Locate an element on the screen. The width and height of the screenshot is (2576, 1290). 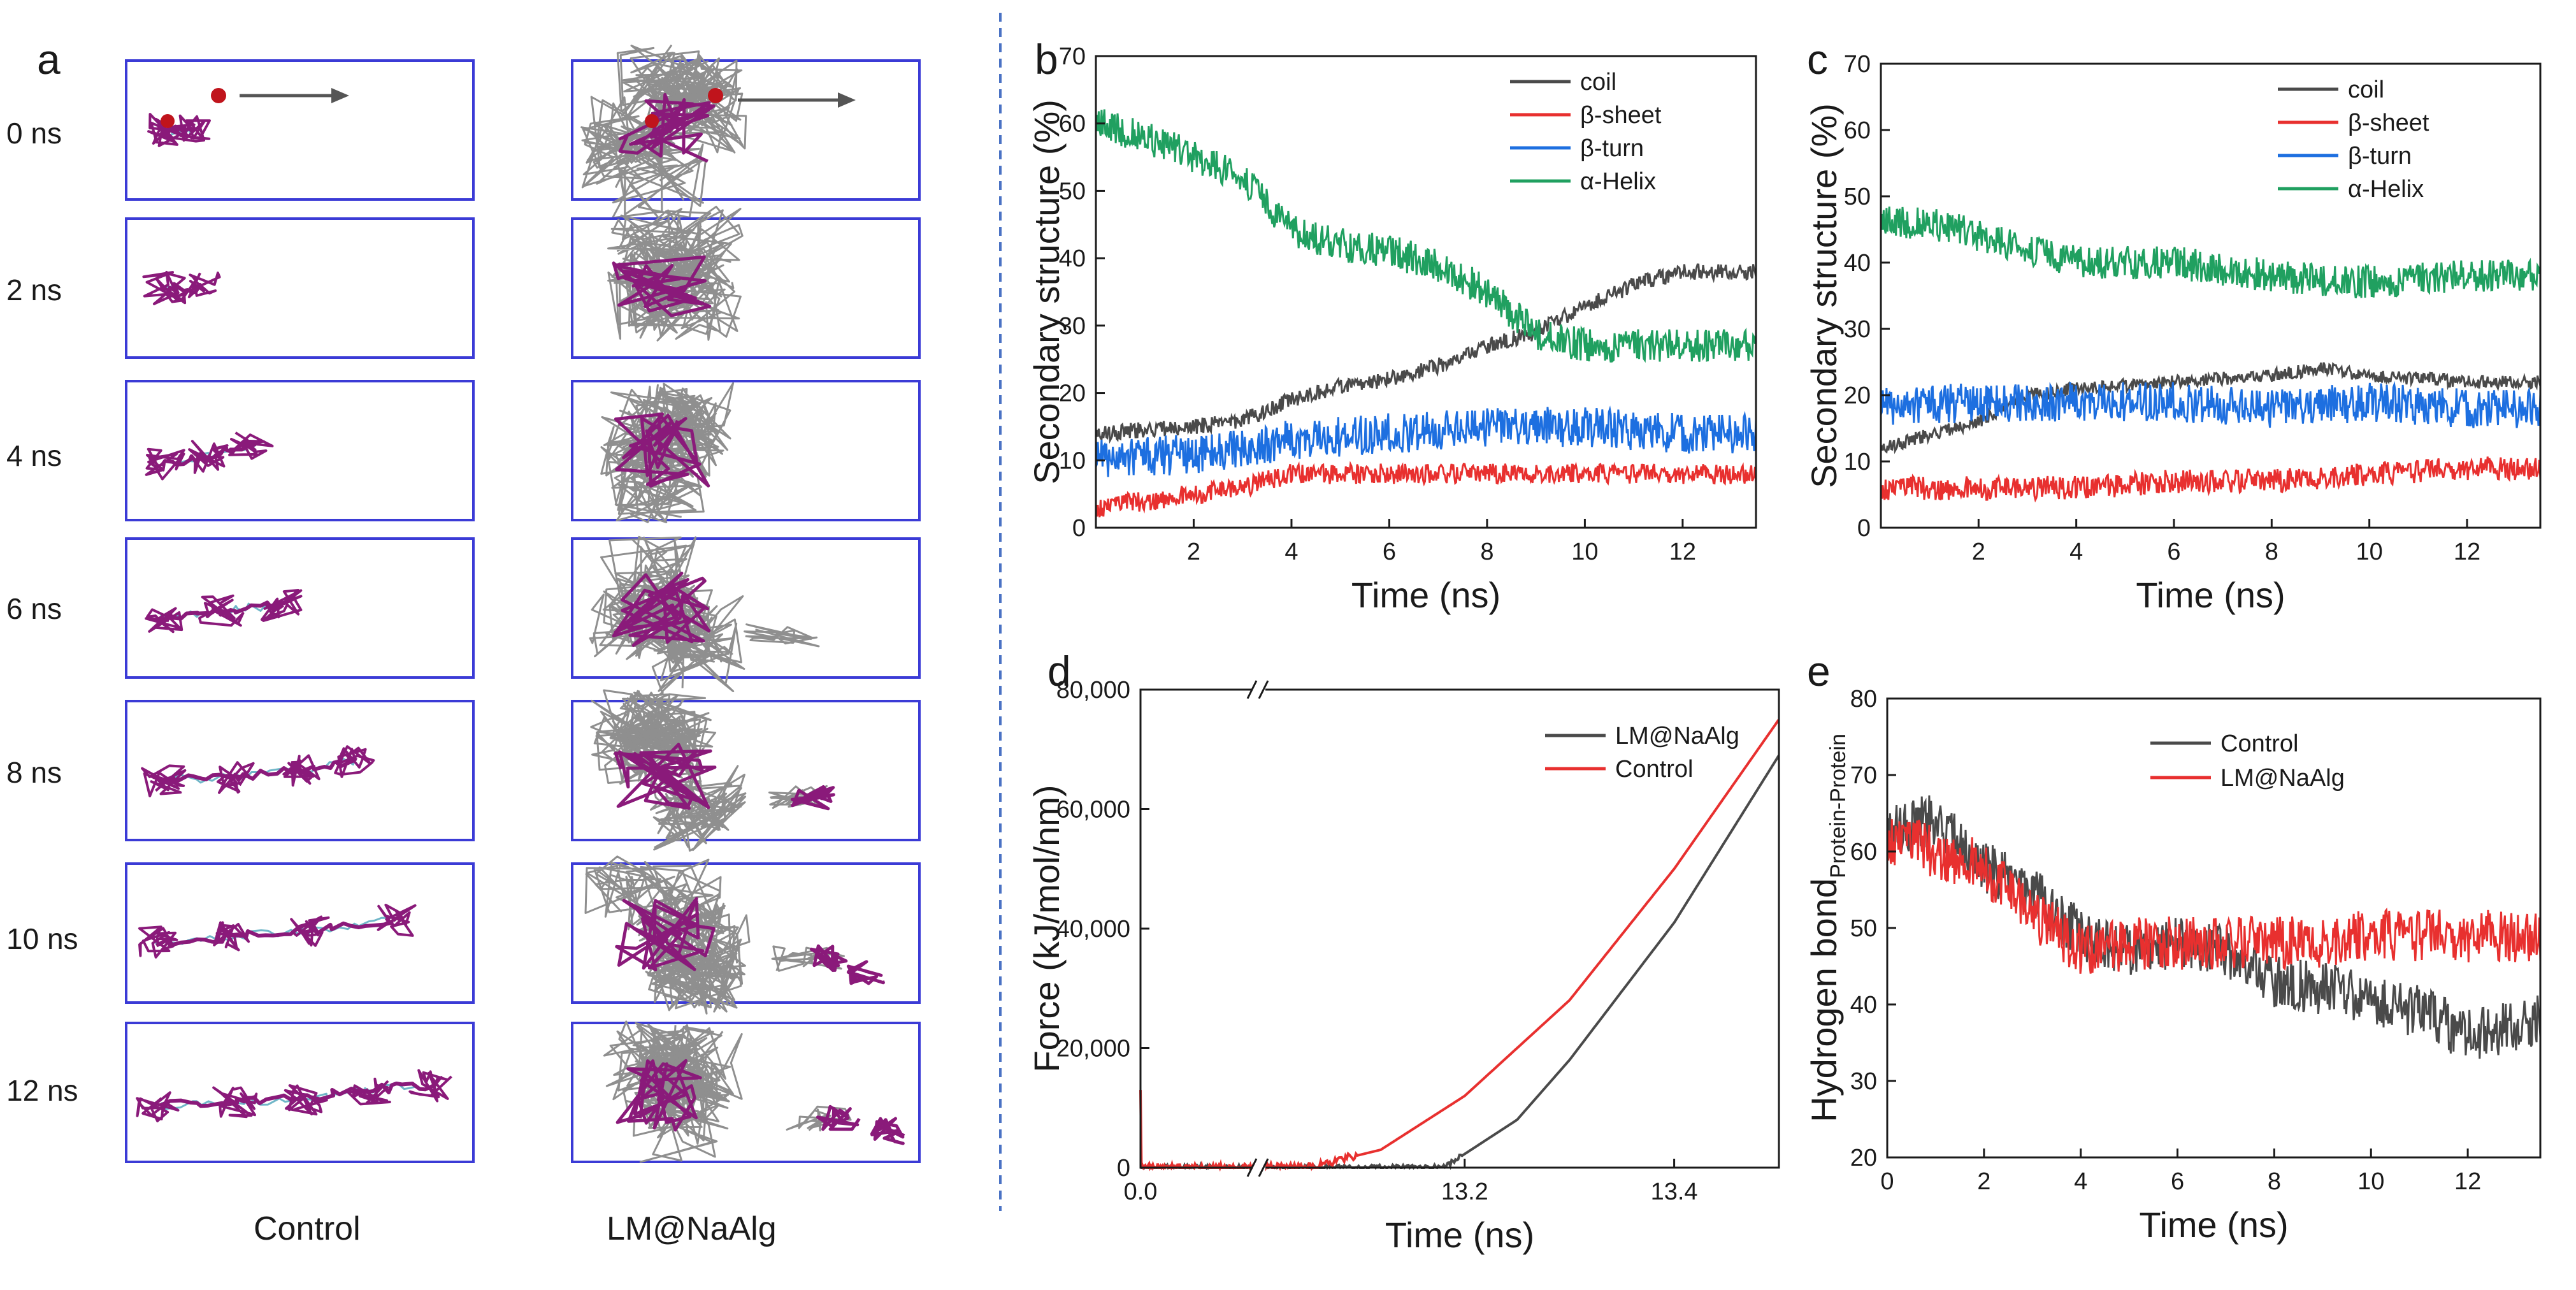
y-tick-label: 40,000 is located at coordinates (1093, 929).